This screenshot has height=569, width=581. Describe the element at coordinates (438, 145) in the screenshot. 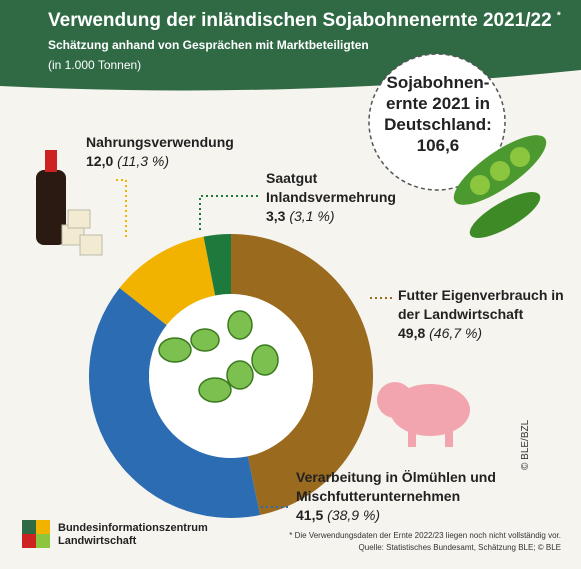

I see `total-value: 106,6` at that location.